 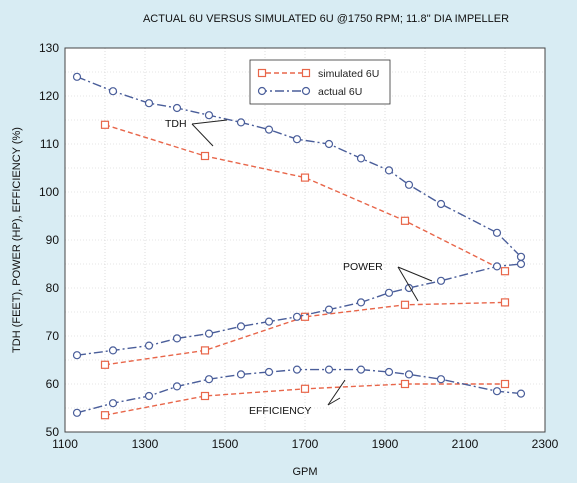 I want to click on legend-entry: actual 6U, so click(x=309, y=92).